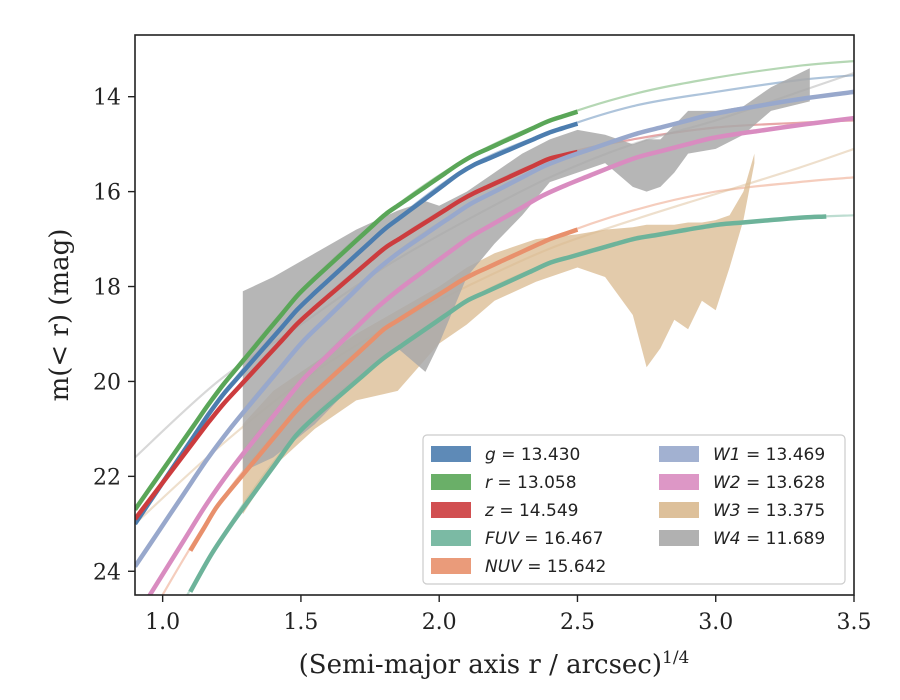 The width and height of the screenshot is (900, 700). I want to click on legend-label-fuv: FUV = 16.467, so click(544, 539).